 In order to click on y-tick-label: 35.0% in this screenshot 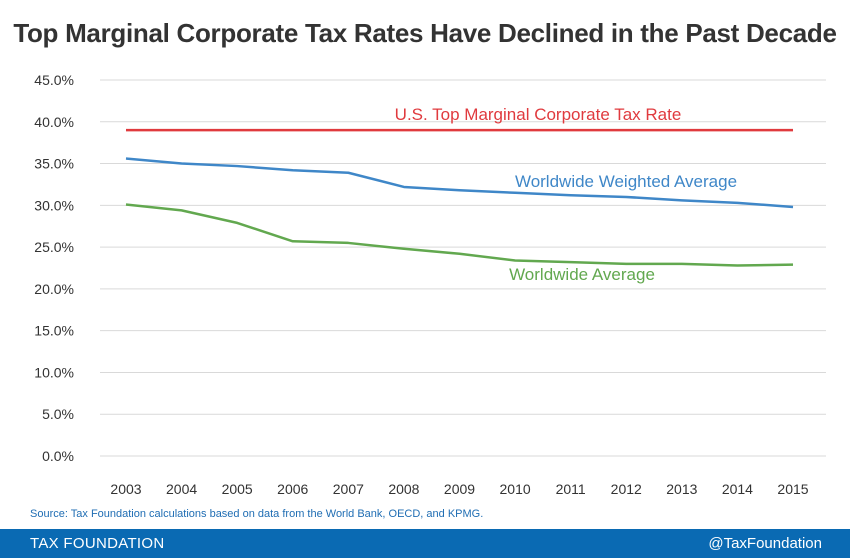, I will do `click(54, 164)`.